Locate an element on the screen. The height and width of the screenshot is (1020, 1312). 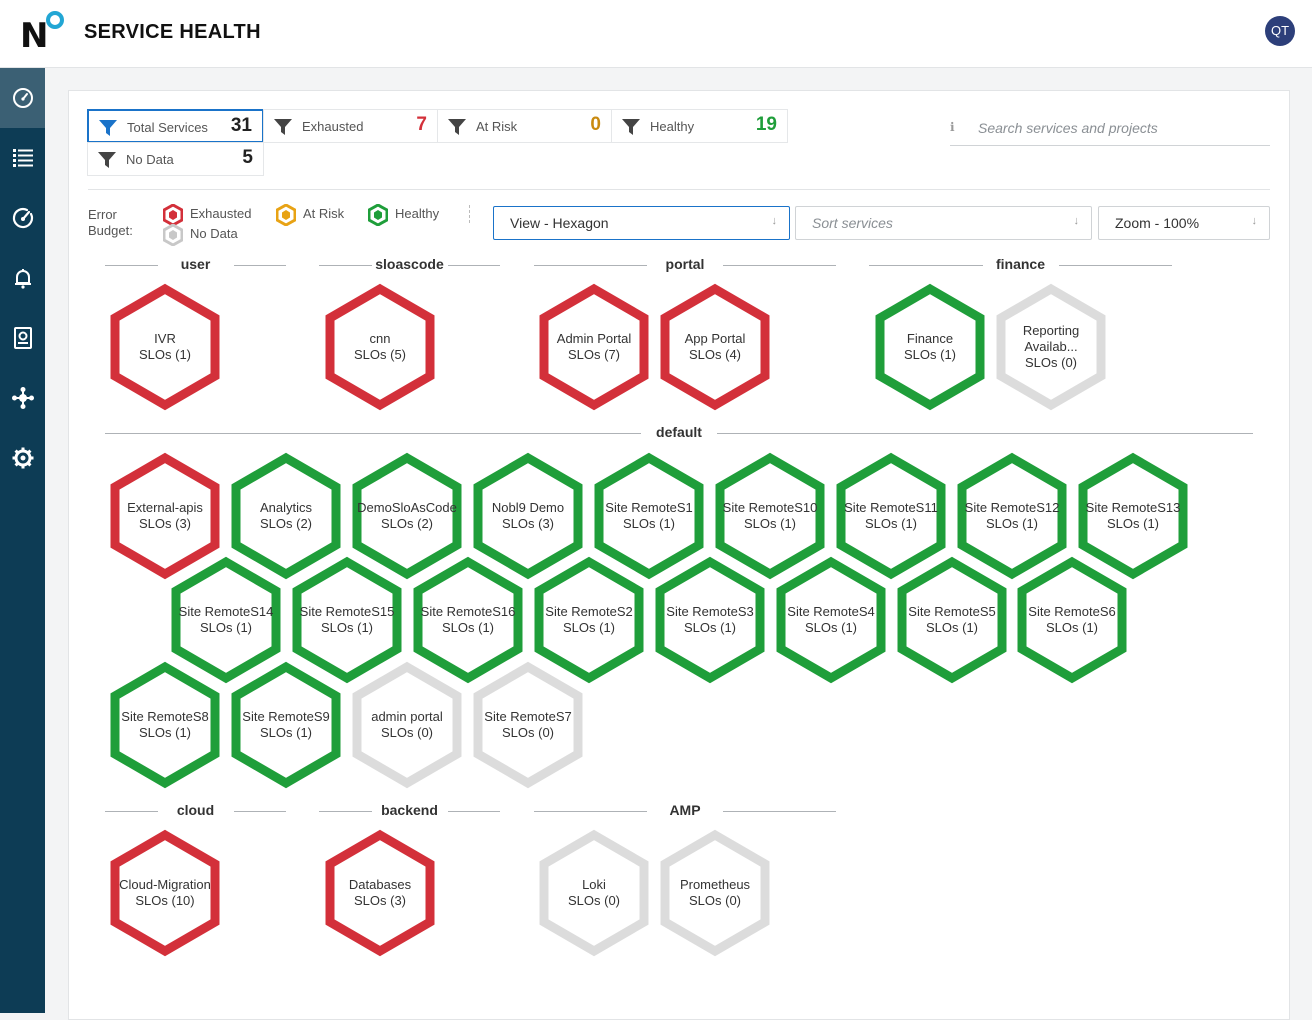
service-hexagon: cnn SLOs (5) is located at coordinates (380, 347).